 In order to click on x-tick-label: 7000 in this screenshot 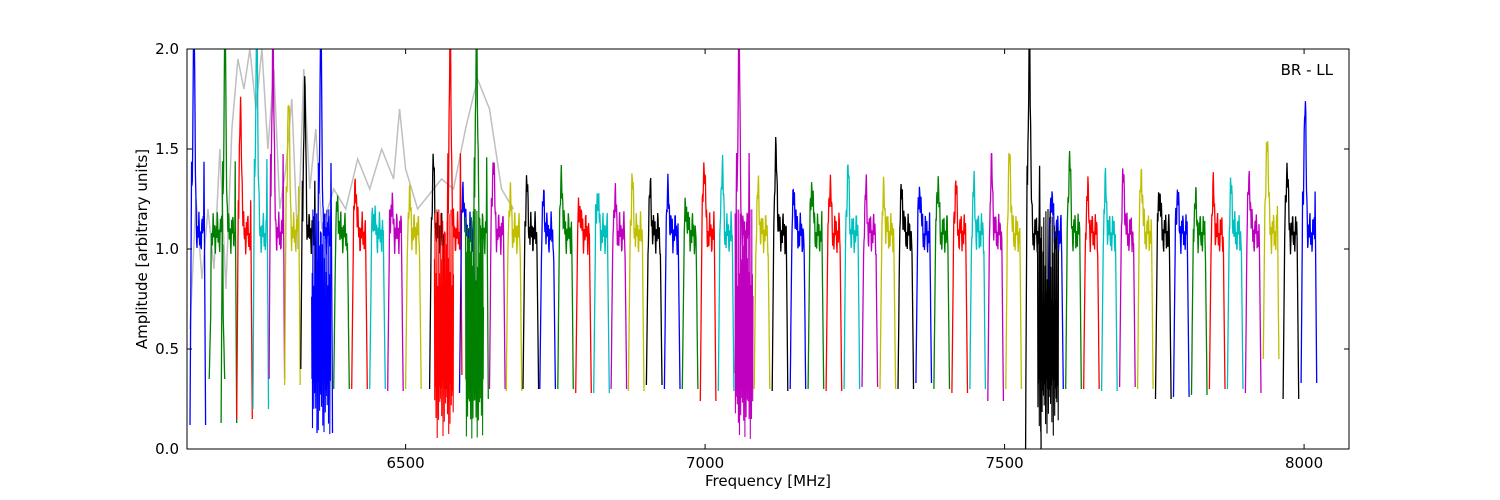, I will do `click(705, 463)`.